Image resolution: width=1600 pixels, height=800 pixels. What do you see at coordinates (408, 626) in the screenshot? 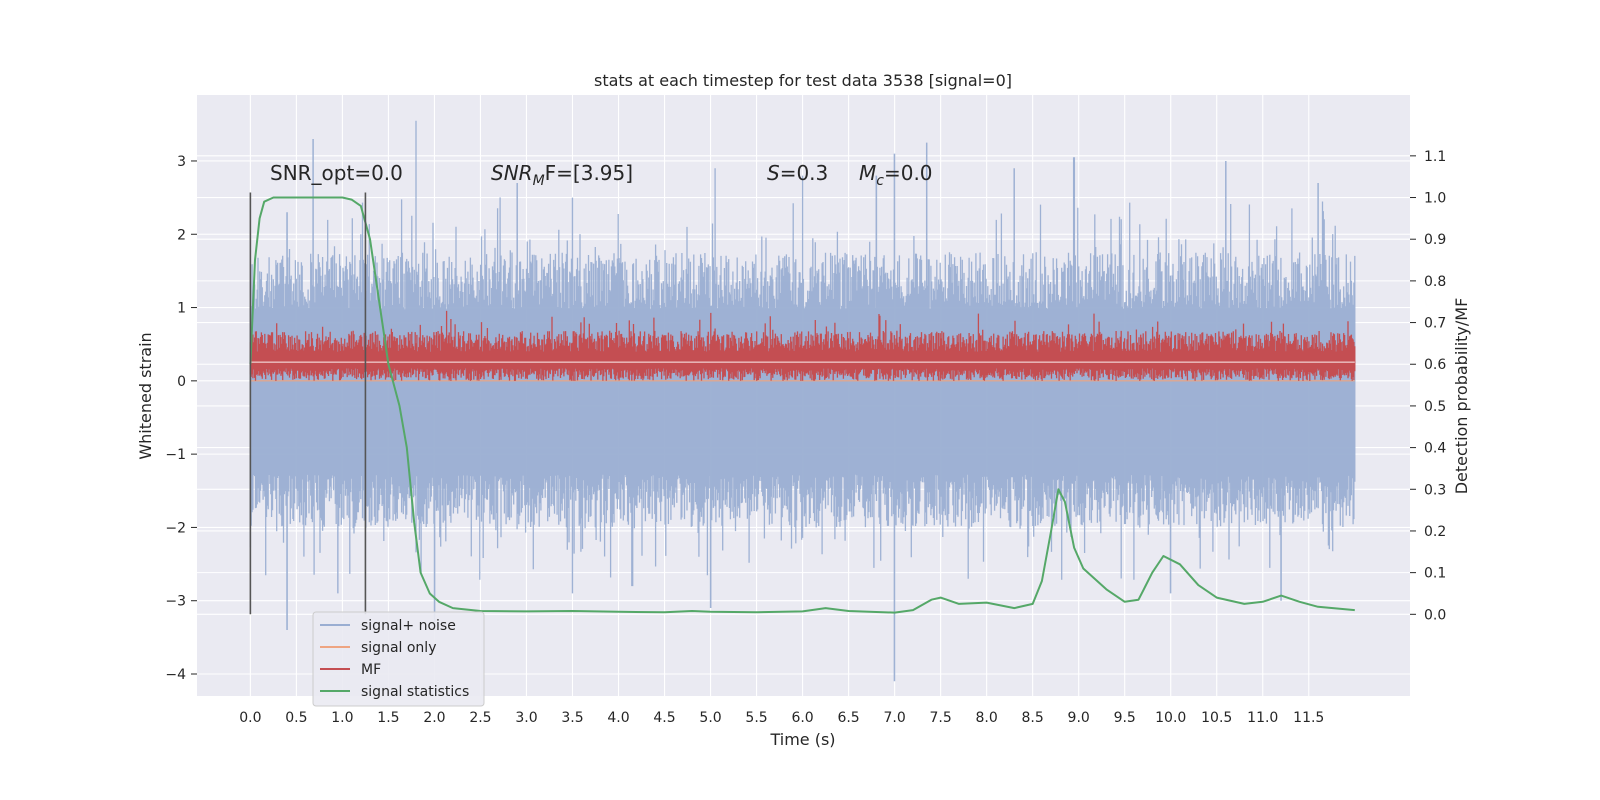
I see `legend-label-signal-noise: signal+ noise` at bounding box center [408, 626].